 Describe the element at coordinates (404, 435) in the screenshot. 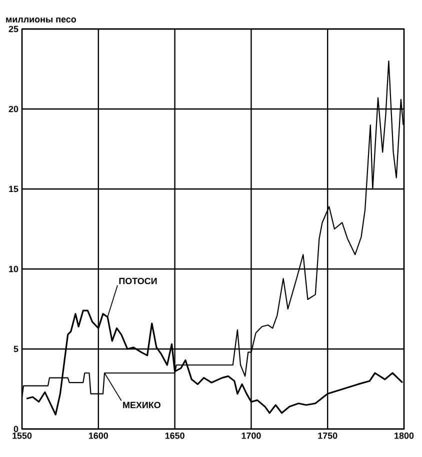

I see `x-tick-label: 1800` at that location.